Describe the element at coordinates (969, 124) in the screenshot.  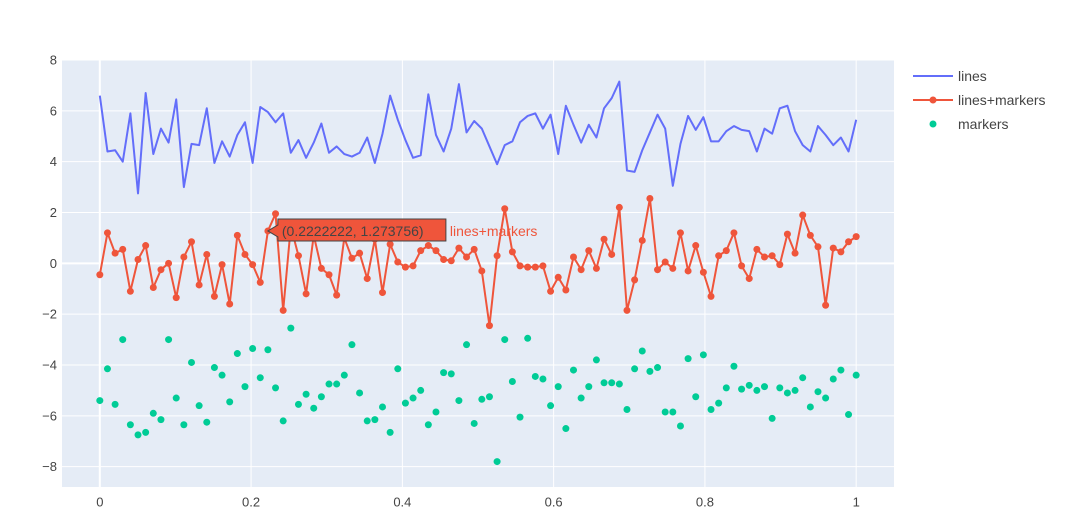
I see `legend-item: markers` at that location.